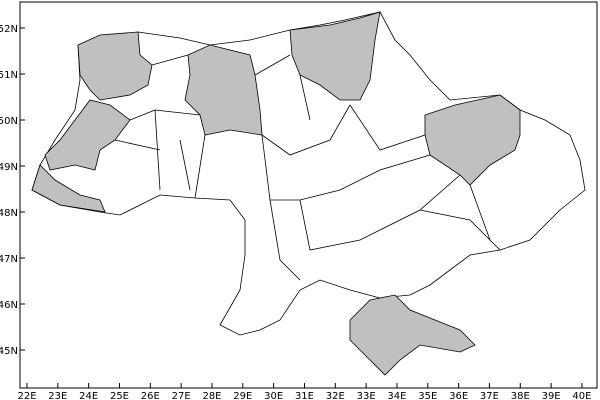  I want to click on x-tick-label: 22E, so click(26, 395).